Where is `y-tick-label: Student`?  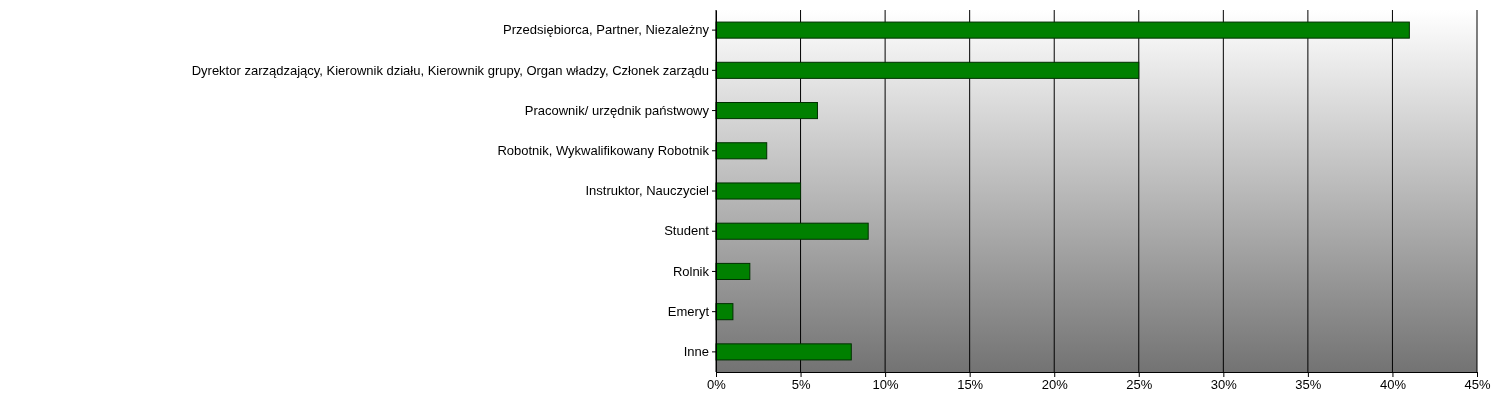
y-tick-label: Student is located at coordinates (687, 231).